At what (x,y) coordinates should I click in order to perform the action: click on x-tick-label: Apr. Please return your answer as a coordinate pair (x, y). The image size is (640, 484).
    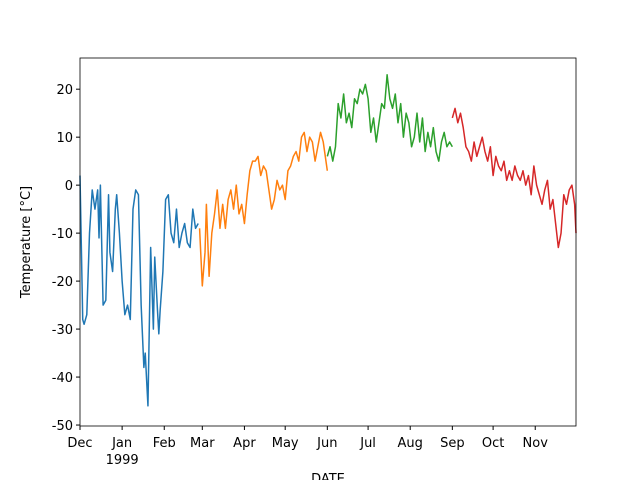
    Looking at the image, I should click on (244, 443).